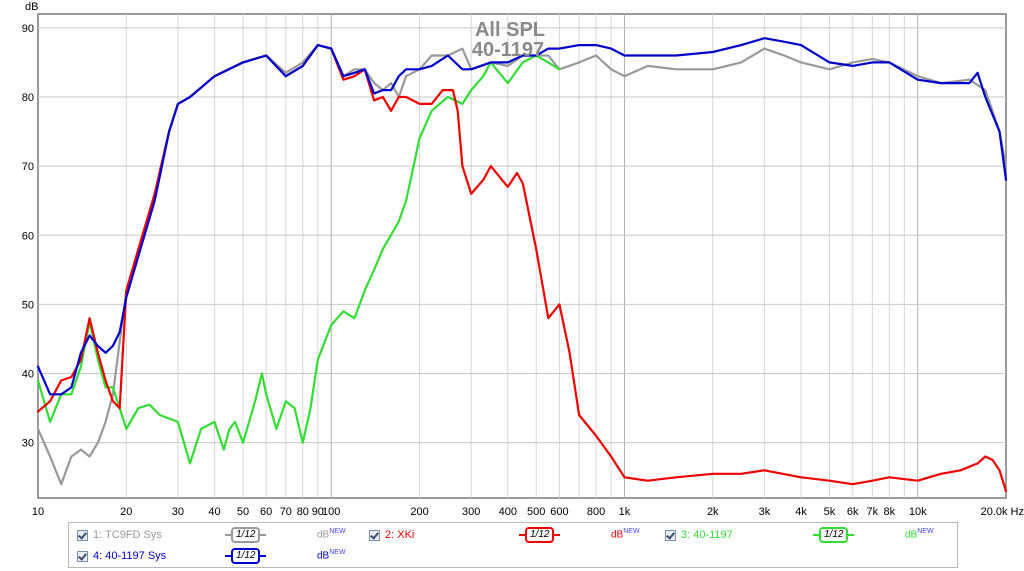 Image resolution: width=1024 pixels, height=571 pixels. I want to click on smoothing-badge-3: 1/12, so click(834, 535).